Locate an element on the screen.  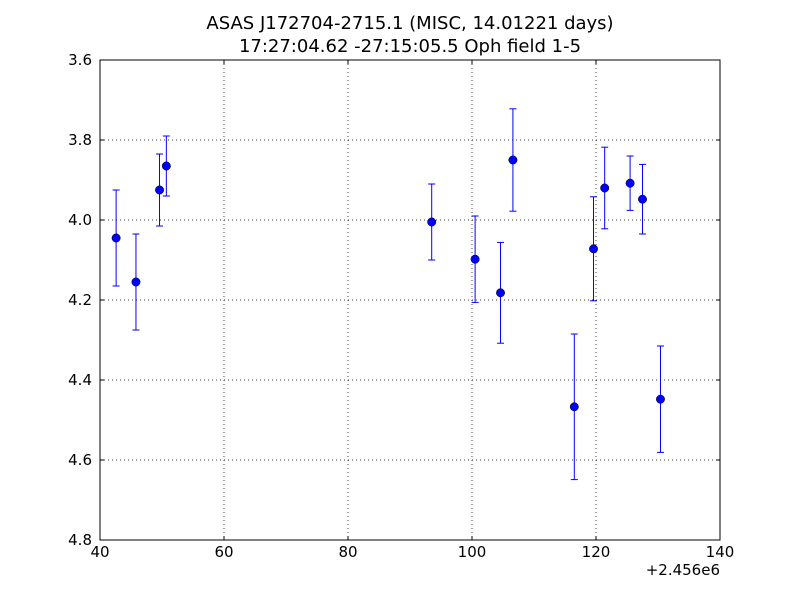
x-axis-offset-label: +2.456e6 is located at coordinates (683, 570).